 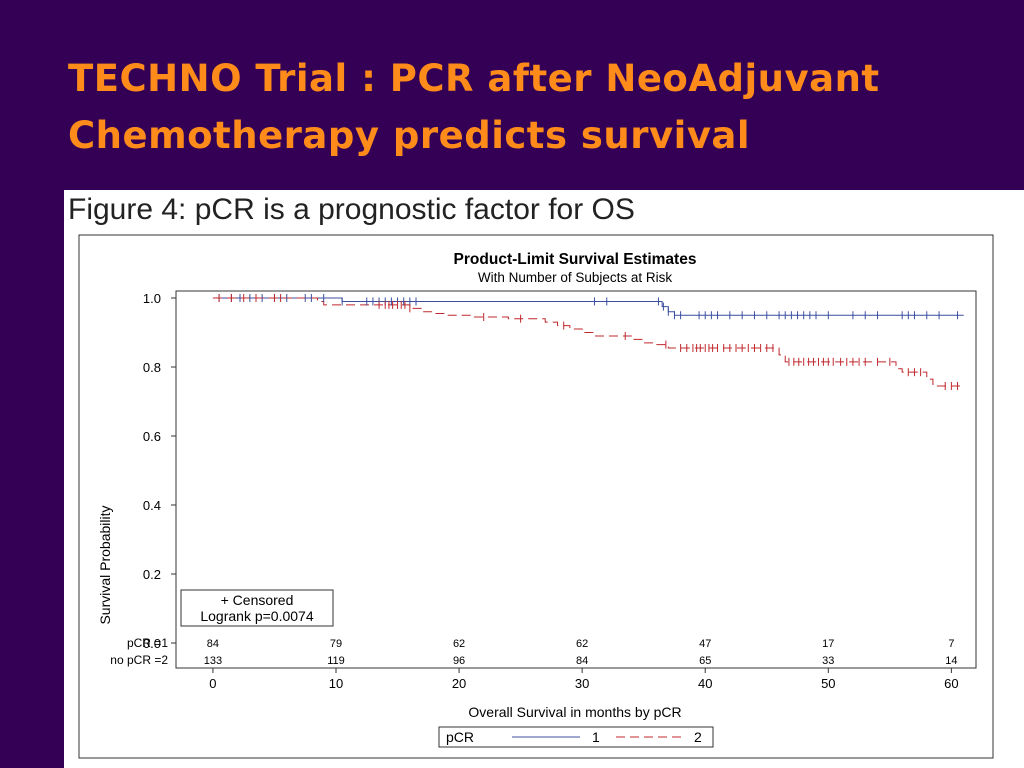 I want to click on legend-label-2: 2, so click(x=698, y=737).